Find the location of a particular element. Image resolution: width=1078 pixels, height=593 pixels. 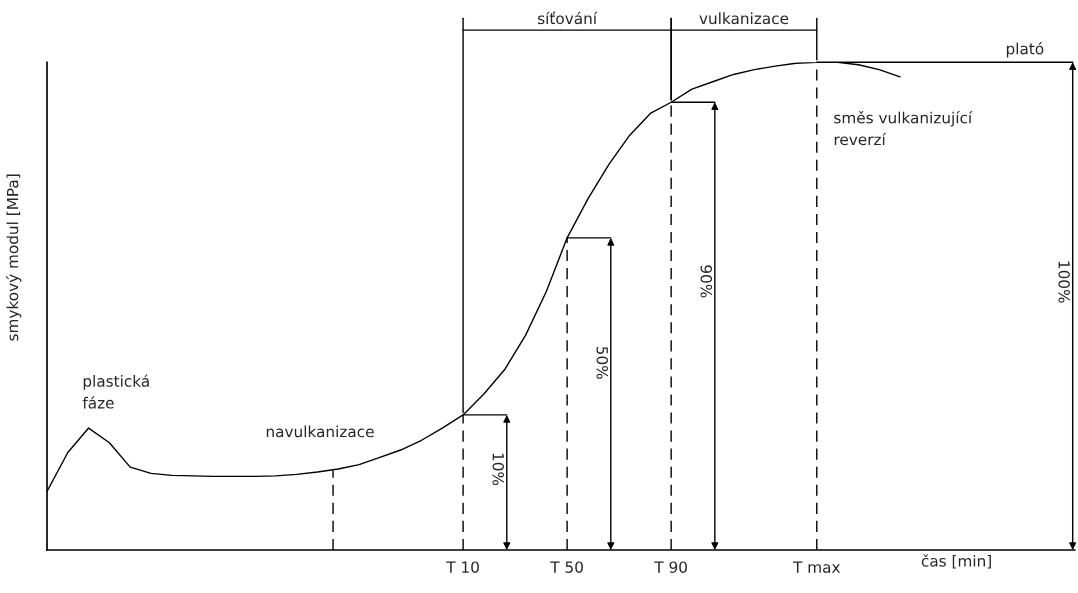

annotation: směs vulkanizující reverzí is located at coordinates (903, 128).